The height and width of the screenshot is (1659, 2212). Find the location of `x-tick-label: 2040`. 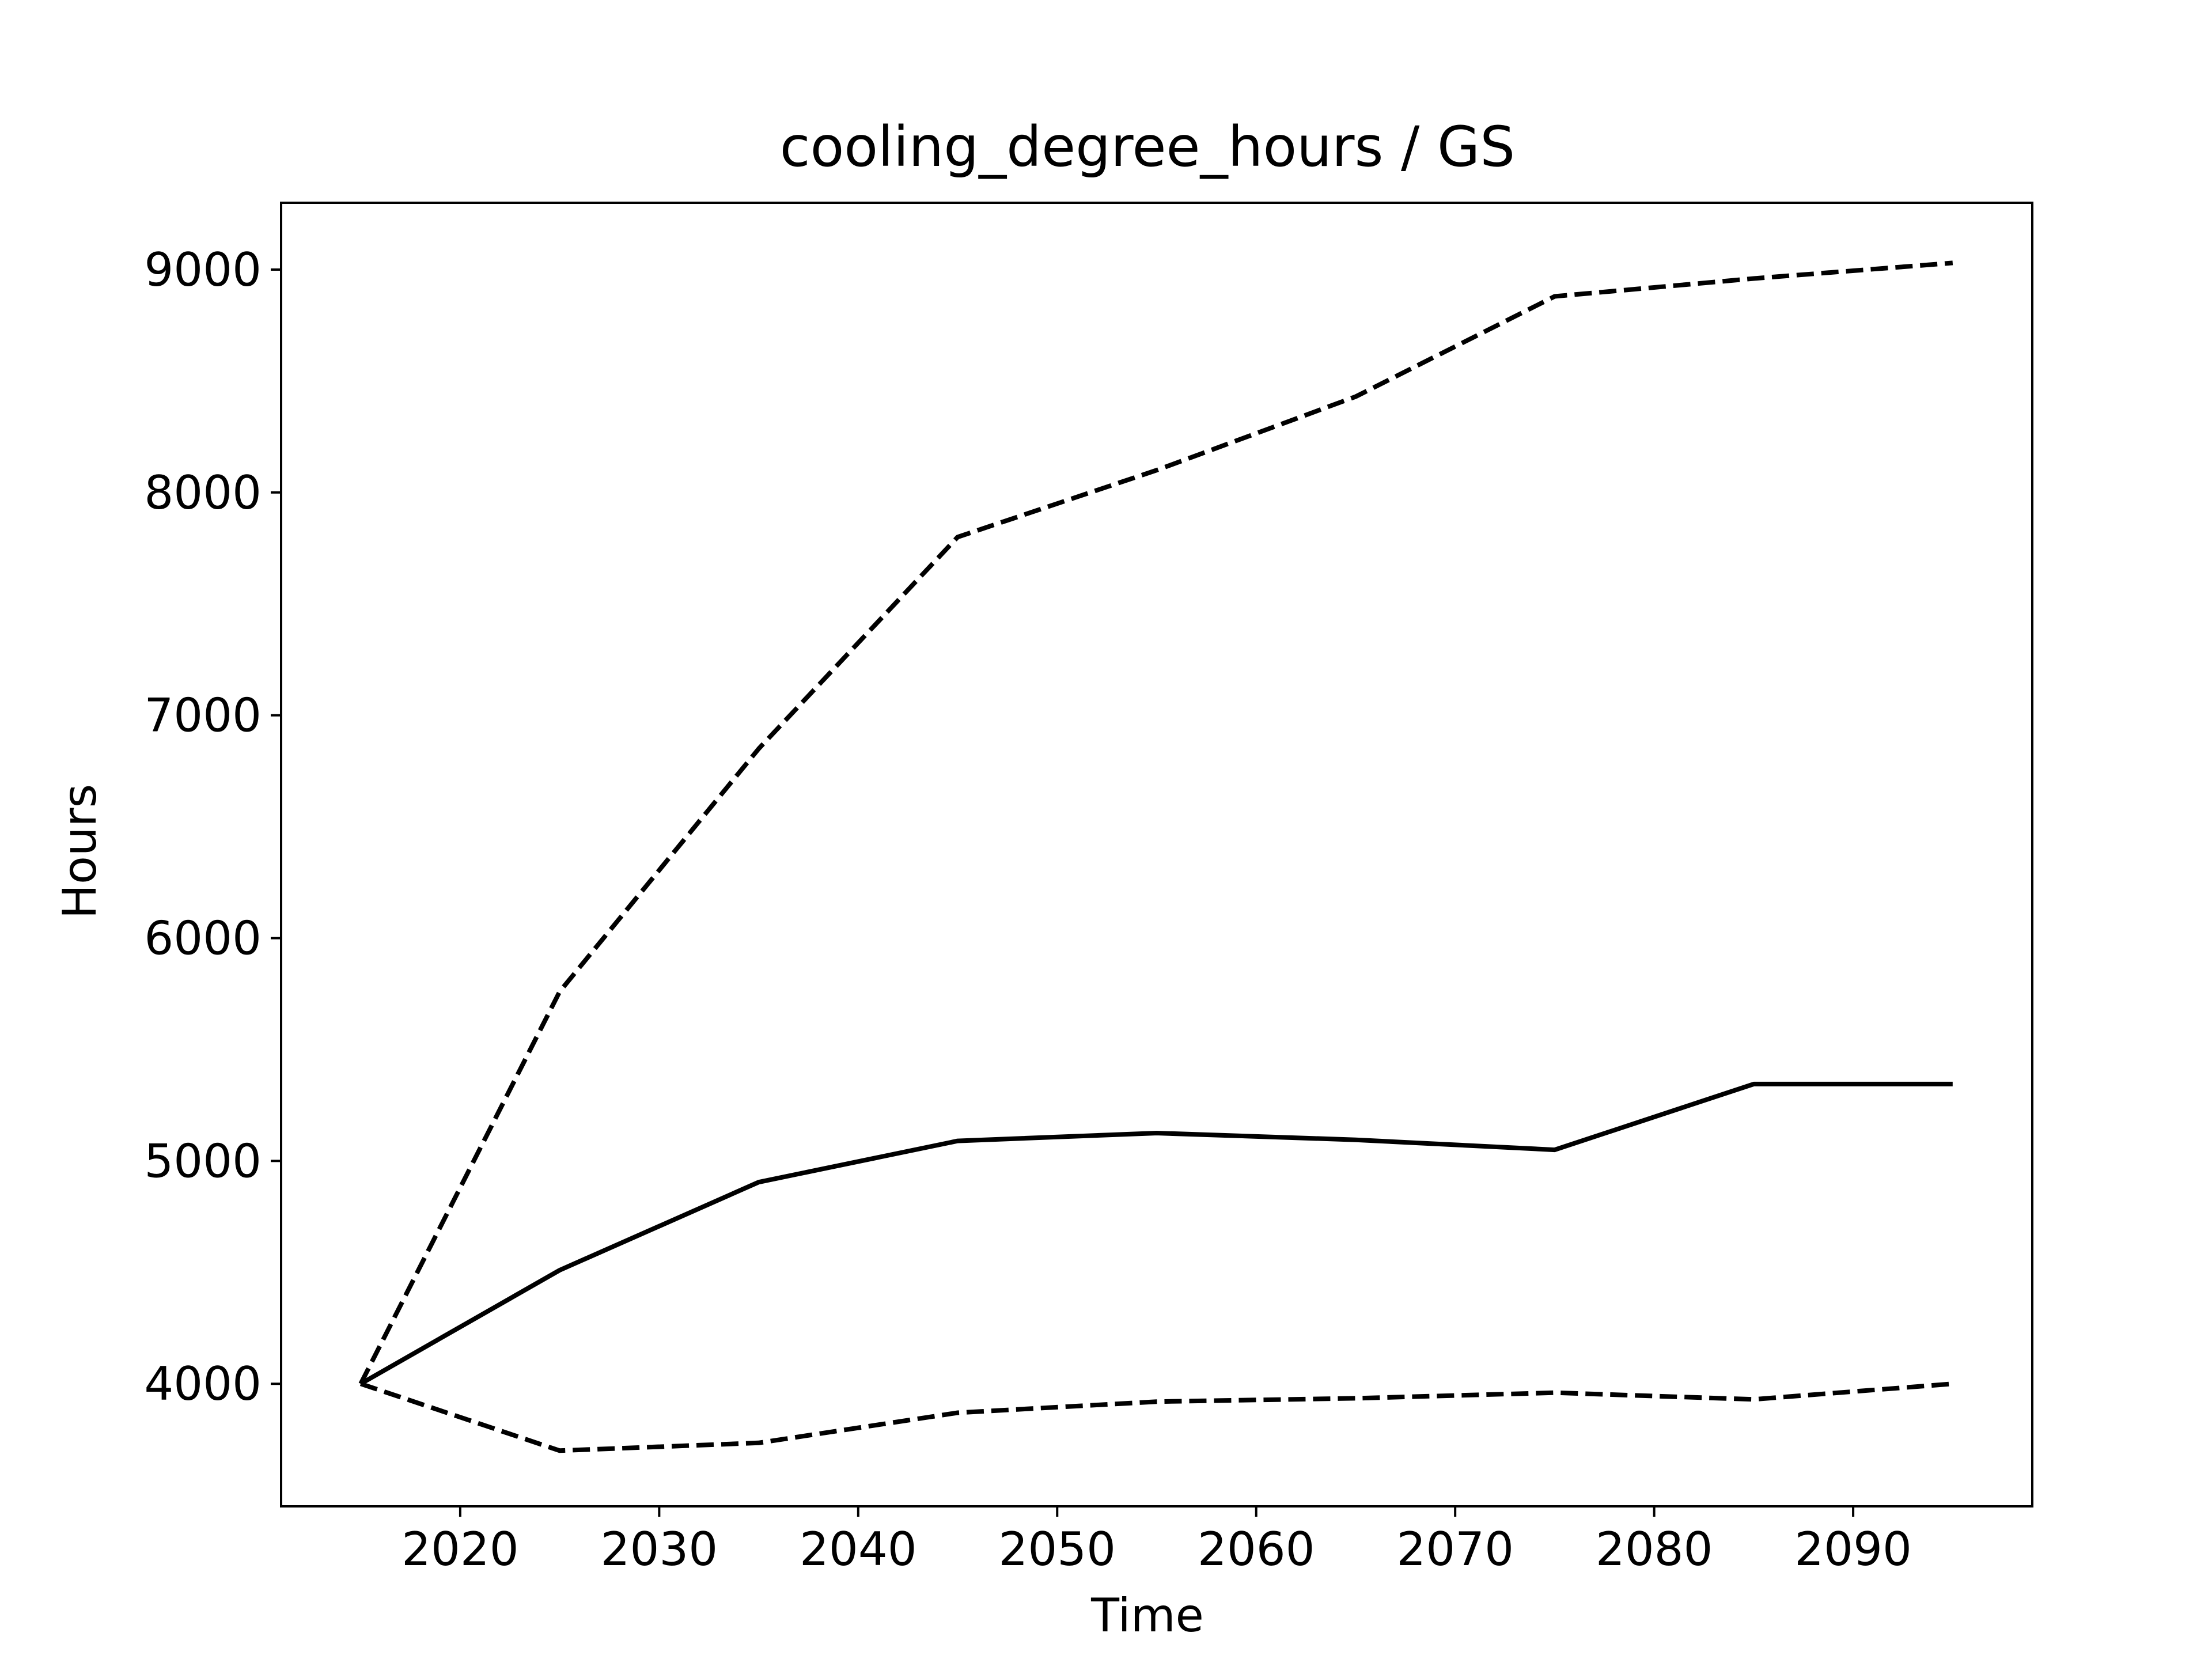

x-tick-label: 2040 is located at coordinates (858, 1549).